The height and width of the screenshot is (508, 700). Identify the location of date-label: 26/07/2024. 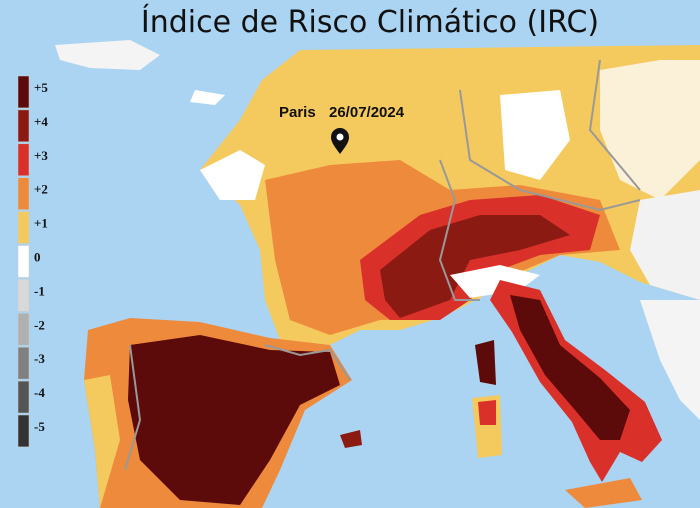
(367, 112).